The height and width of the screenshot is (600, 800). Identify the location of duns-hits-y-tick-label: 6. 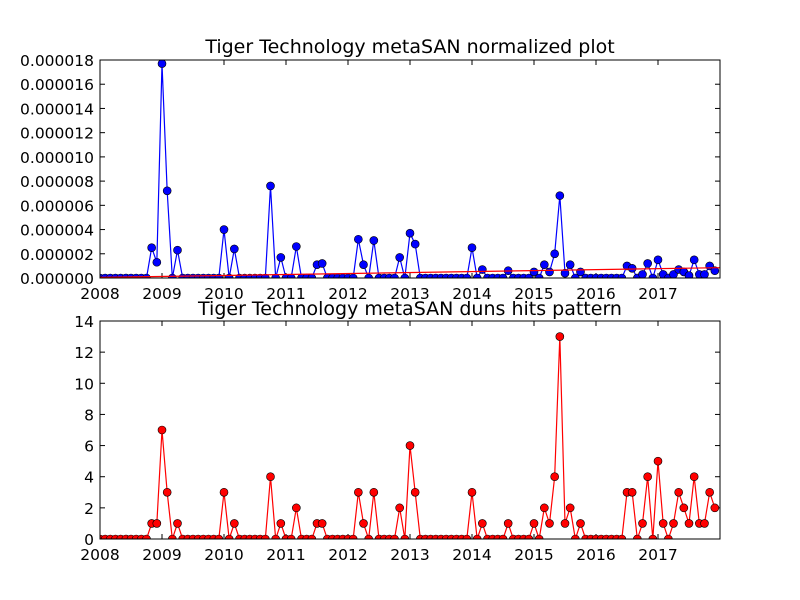
(89, 447).